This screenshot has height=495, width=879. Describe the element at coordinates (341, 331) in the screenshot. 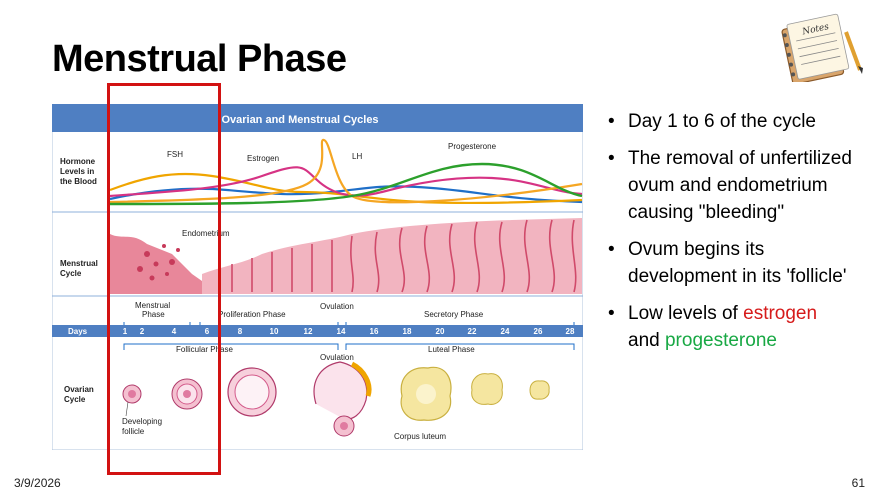

I see `day-tick: 14` at that location.